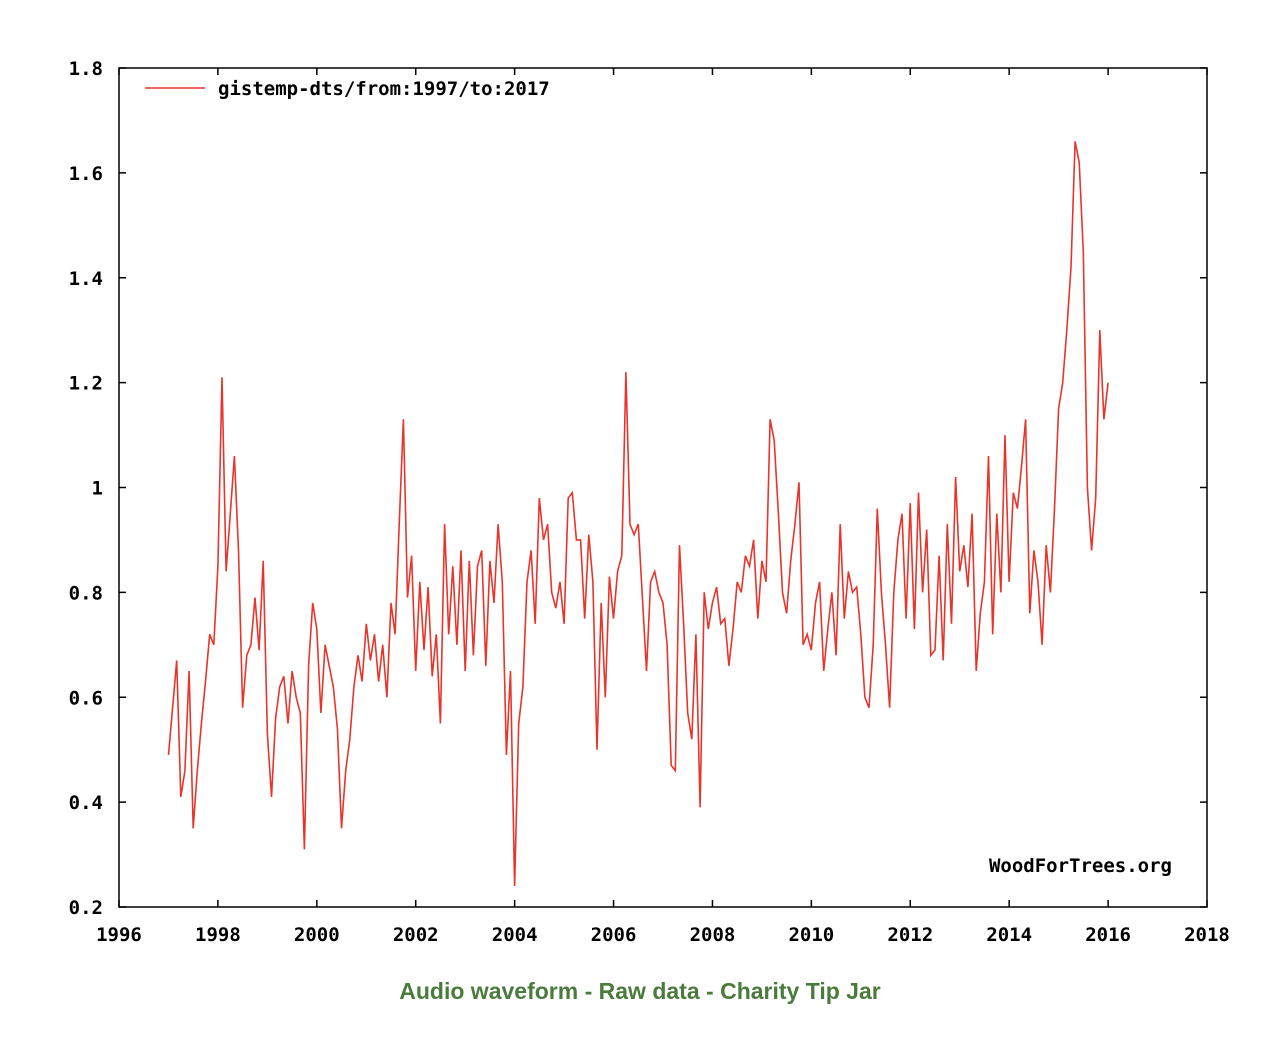  What do you see at coordinates (86, 279) in the screenshot?
I see `y-tick-label: 1.4` at bounding box center [86, 279].